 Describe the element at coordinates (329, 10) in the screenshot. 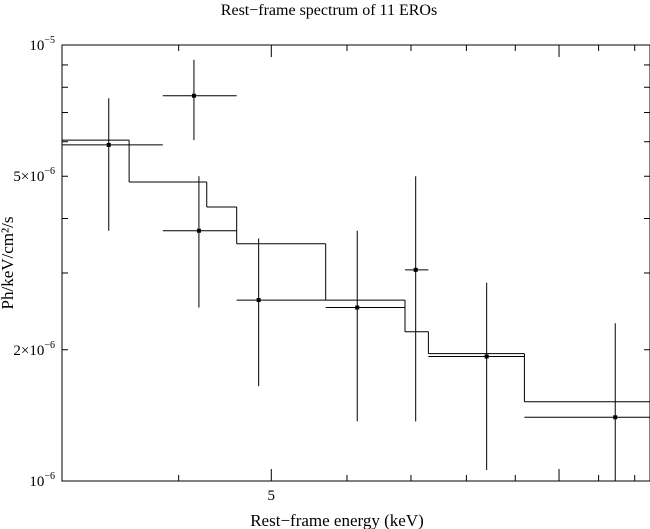

I see `chart-title: Rest−frame spectrum of 11 EROs` at that location.